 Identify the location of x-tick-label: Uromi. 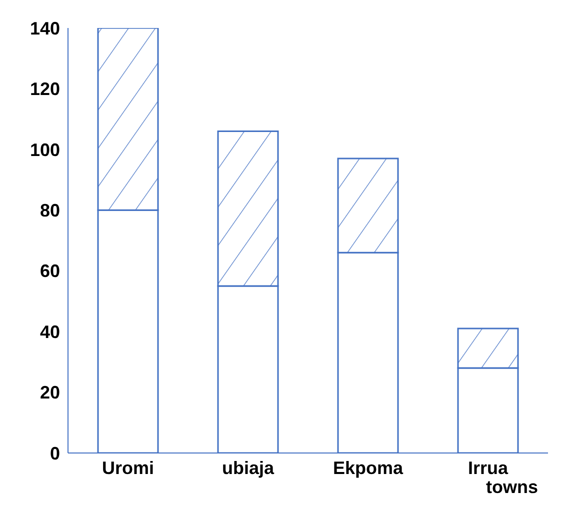
(128, 468).